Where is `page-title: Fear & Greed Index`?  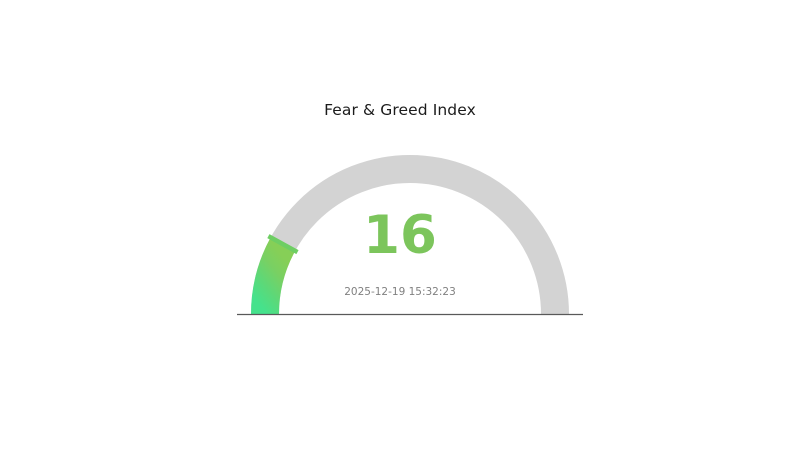 page-title: Fear & Greed Index is located at coordinates (400, 110).